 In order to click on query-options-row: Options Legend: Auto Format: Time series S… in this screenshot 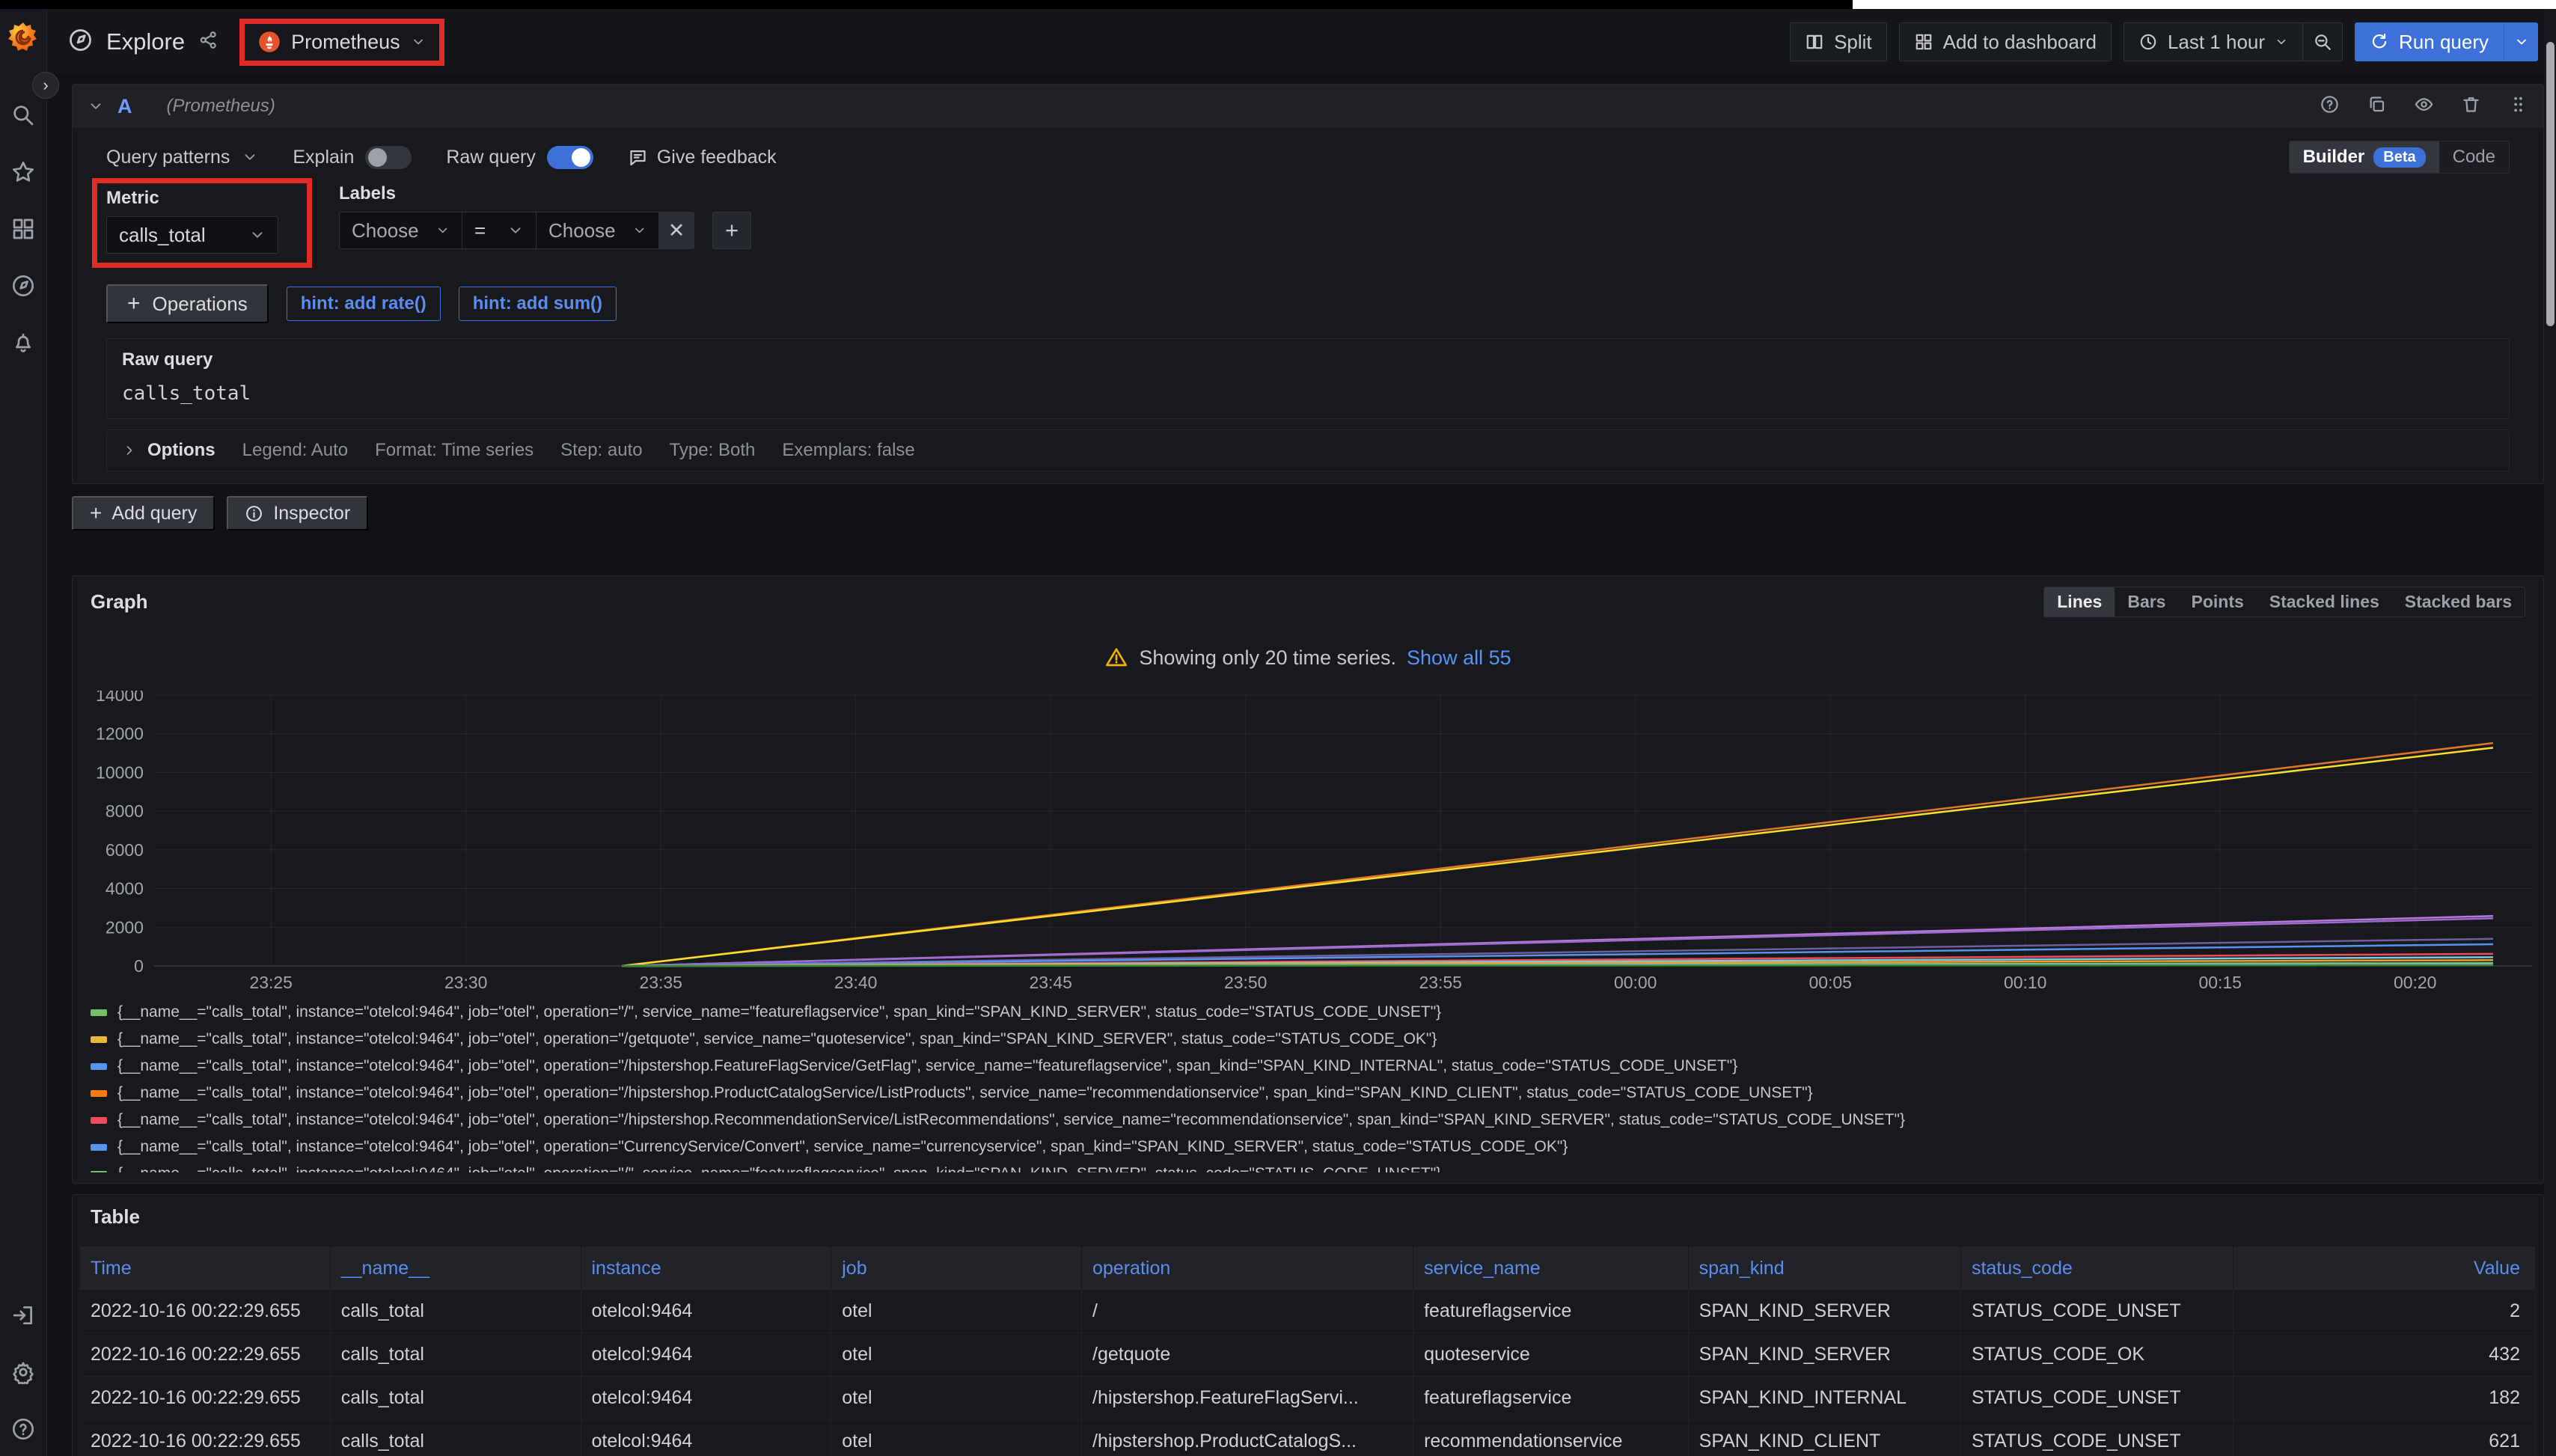, I will do `click(1308, 450)`.